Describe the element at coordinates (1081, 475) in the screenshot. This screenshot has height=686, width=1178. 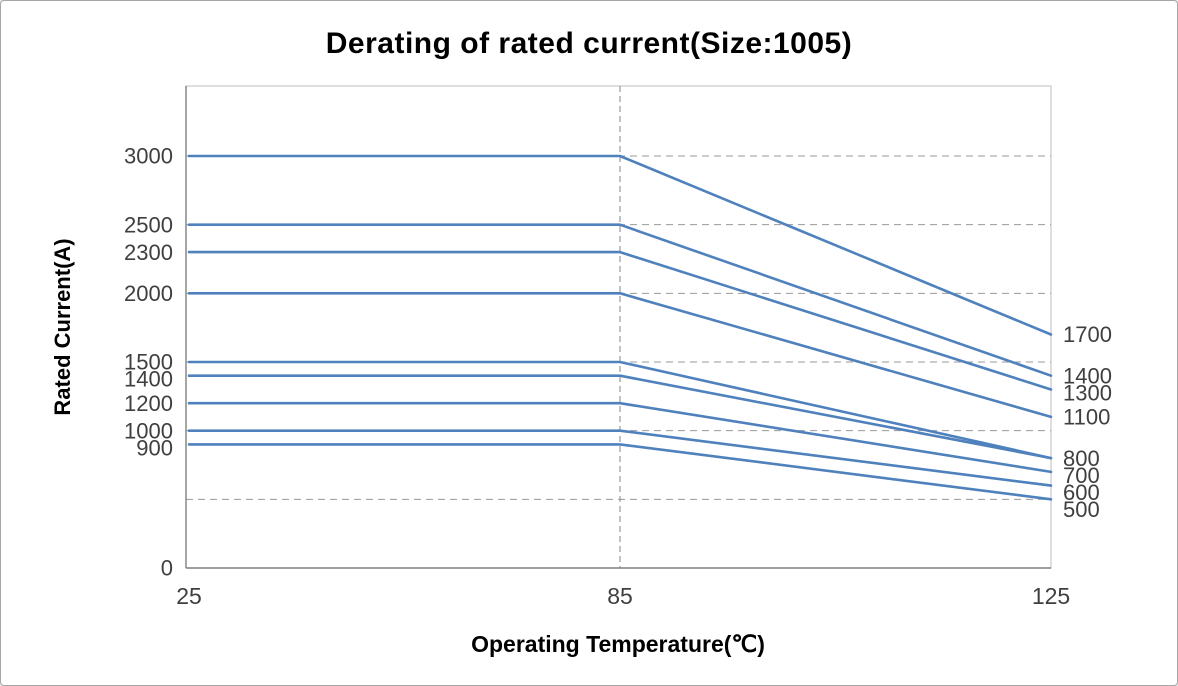
I see `end-value-label-700: 700` at that location.